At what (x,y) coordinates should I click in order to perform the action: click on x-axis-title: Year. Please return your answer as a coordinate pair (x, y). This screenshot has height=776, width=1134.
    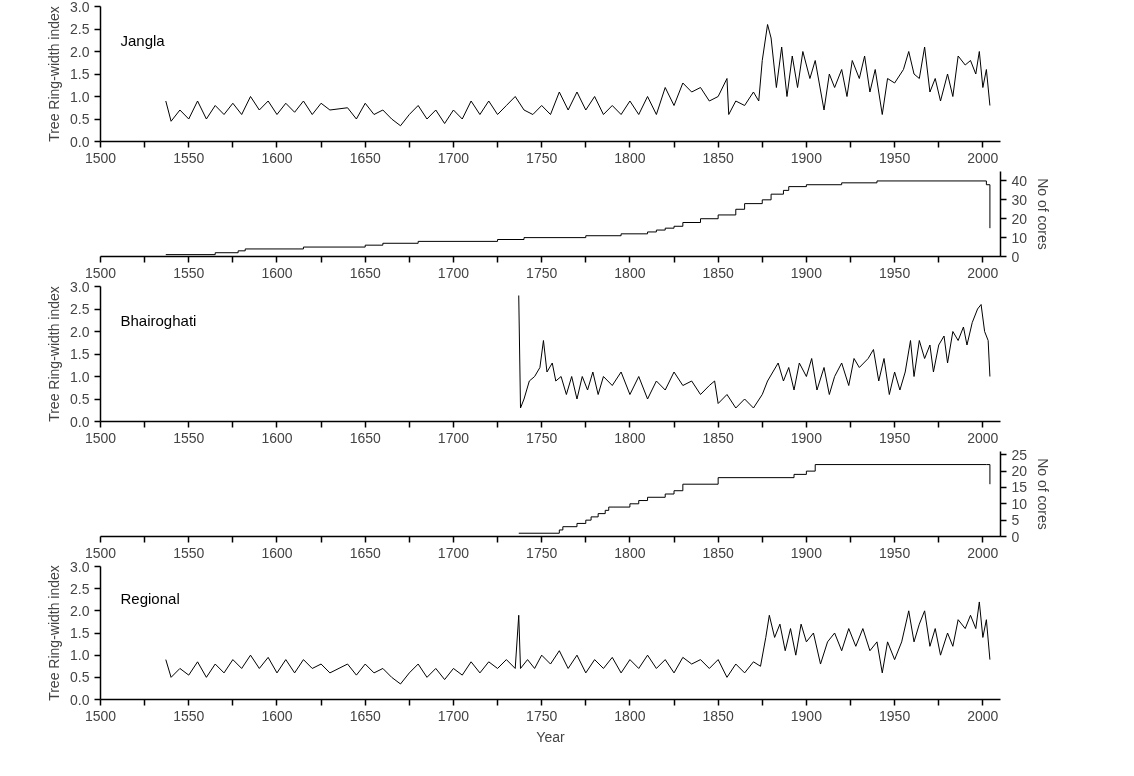
    Looking at the image, I should click on (550, 736).